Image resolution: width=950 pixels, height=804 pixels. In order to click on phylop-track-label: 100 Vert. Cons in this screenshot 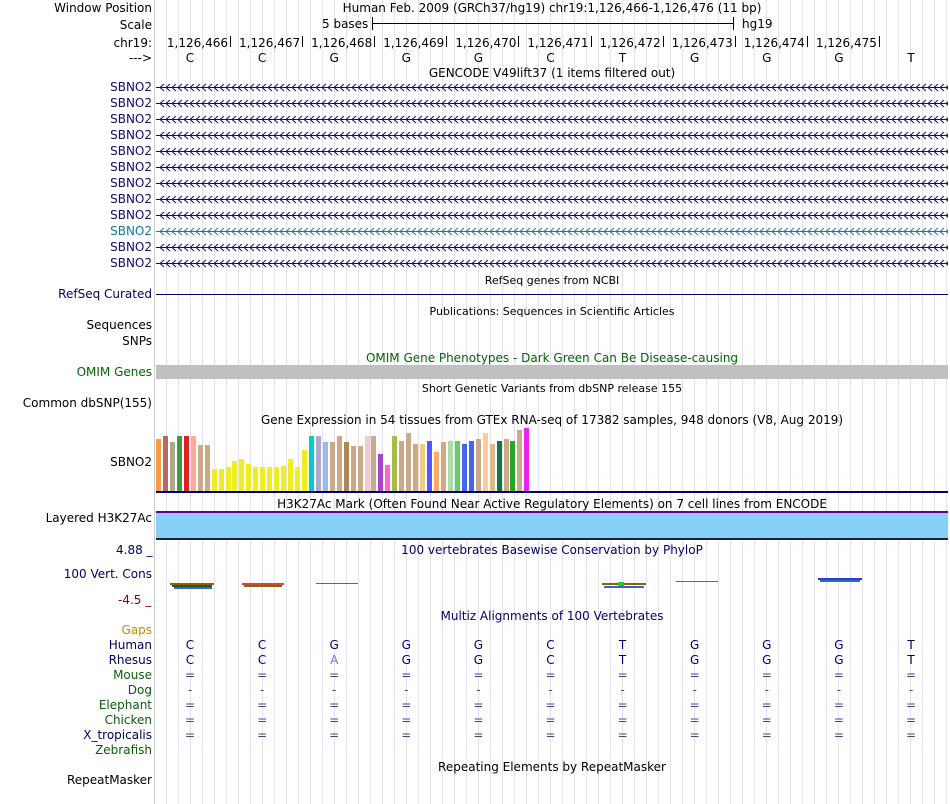, I will do `click(107, 574)`.